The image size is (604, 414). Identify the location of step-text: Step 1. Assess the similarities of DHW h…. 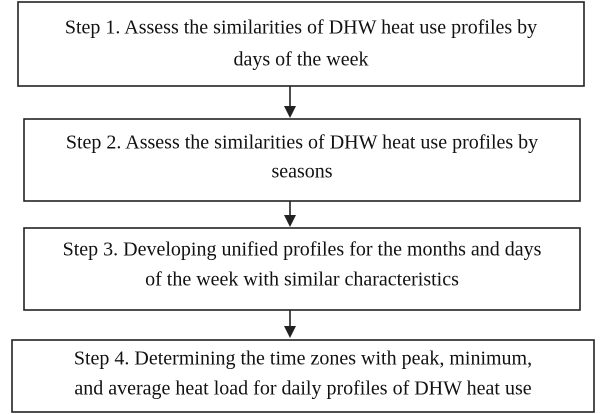
(301, 28).